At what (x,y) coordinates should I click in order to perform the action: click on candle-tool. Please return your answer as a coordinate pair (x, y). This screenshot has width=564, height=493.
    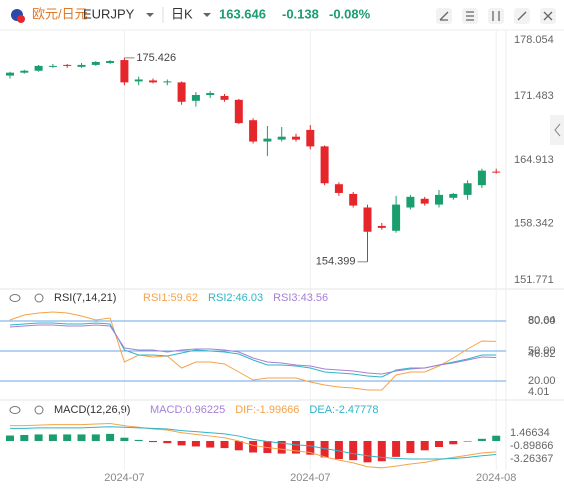
    Looking at the image, I should click on (496, 16).